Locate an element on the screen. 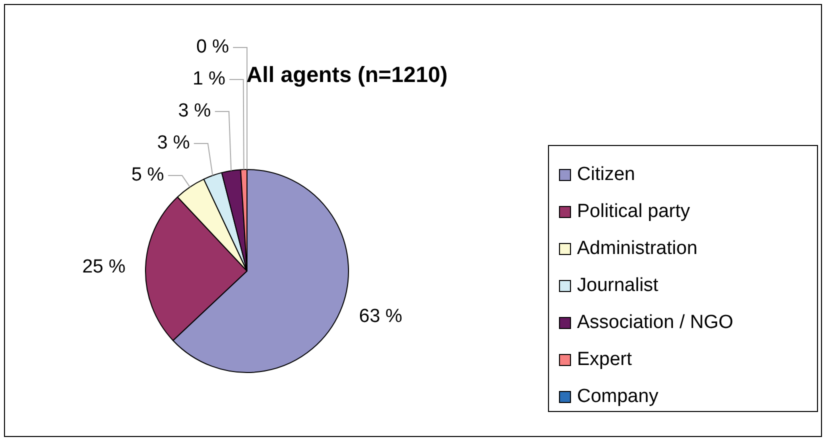  data-label: 63 % is located at coordinates (380, 317).